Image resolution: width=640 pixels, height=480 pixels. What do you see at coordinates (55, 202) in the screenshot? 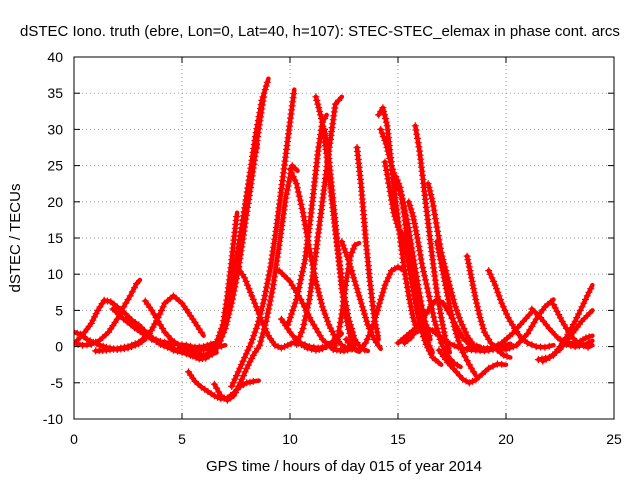
I see `y-tick-label: 20` at bounding box center [55, 202].